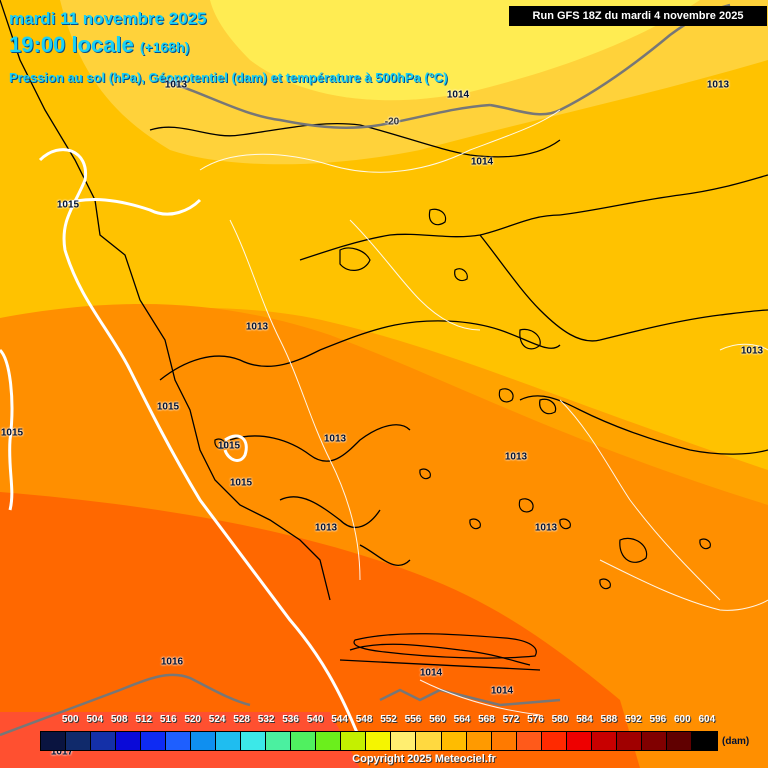  What do you see at coordinates (108, 18) in the screenshot?
I see `forecast-date: mardi 11 novembre 2025` at bounding box center [108, 18].